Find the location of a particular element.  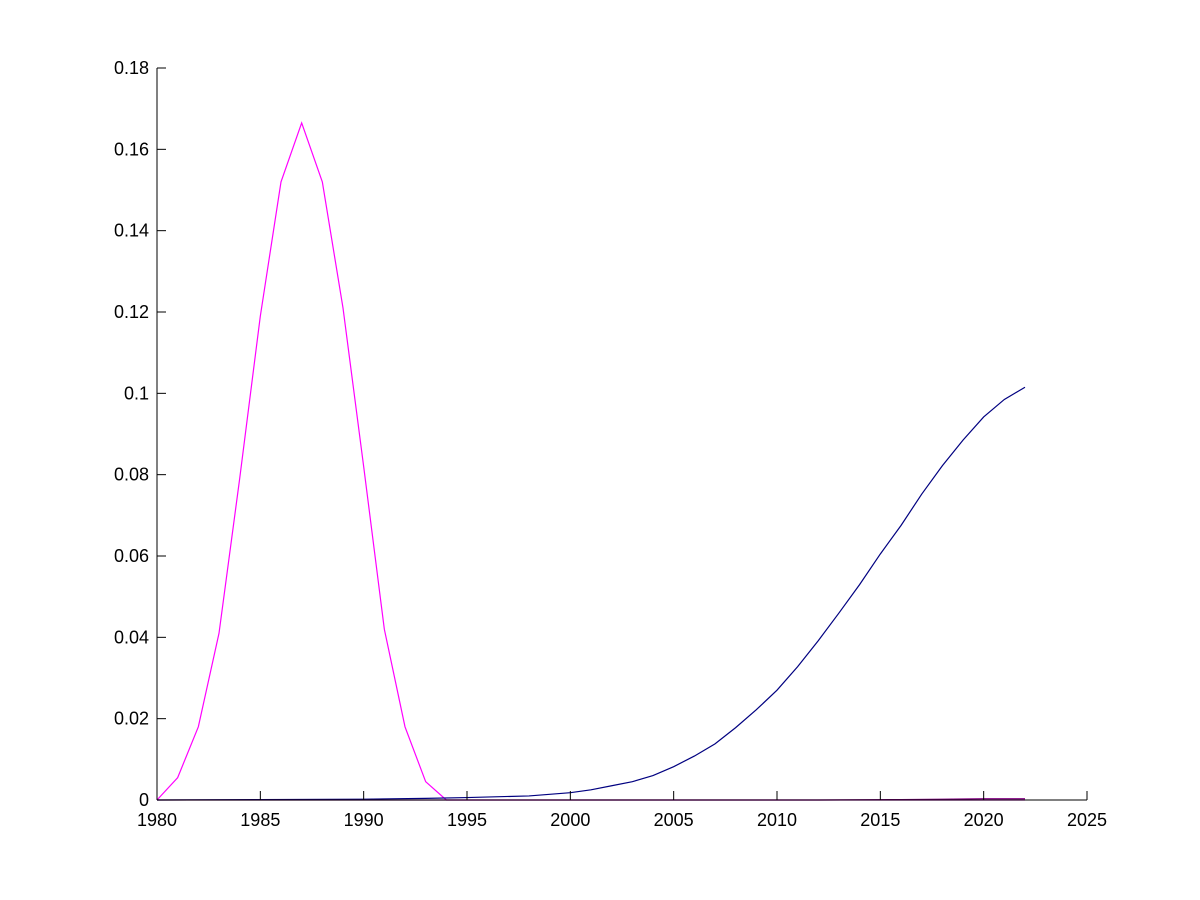

y-tick-label: 0.02 is located at coordinates (131, 719).